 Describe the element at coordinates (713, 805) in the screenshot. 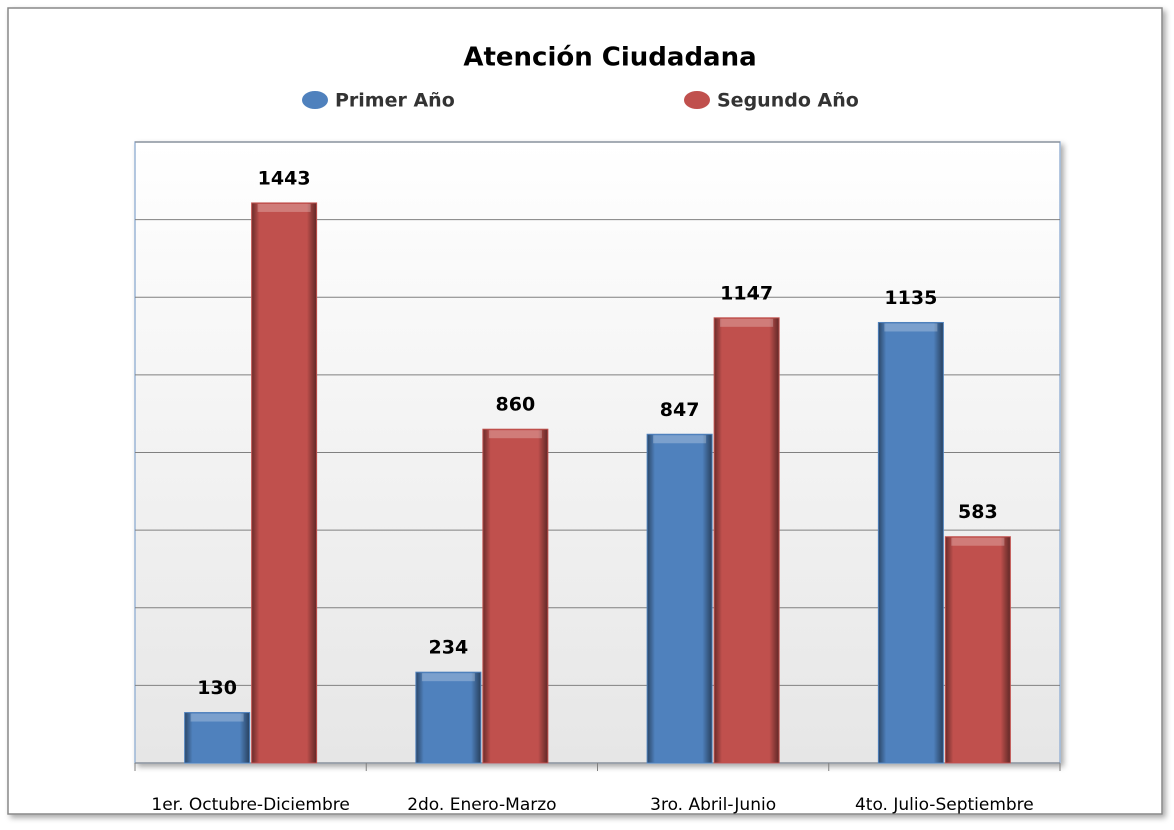

I see `x-tick-label: 3ro. Abril-Junio` at that location.